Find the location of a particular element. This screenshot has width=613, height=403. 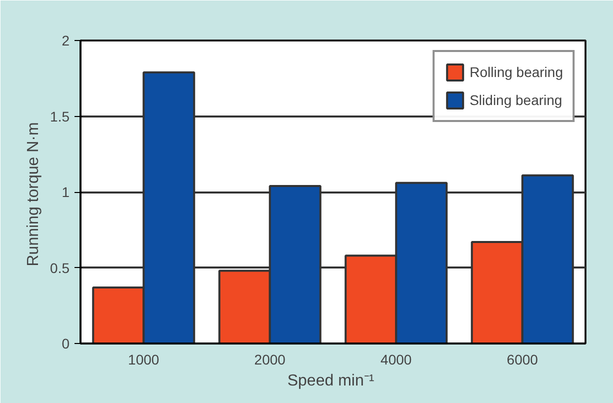

x-tick-label: 1000 is located at coordinates (144, 360).